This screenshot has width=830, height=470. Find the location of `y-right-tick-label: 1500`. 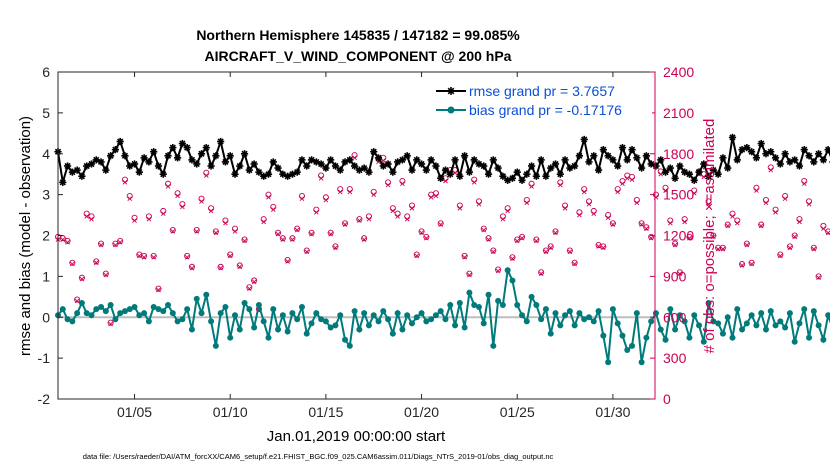

y-right-tick-label: 1500 is located at coordinates (678, 195).